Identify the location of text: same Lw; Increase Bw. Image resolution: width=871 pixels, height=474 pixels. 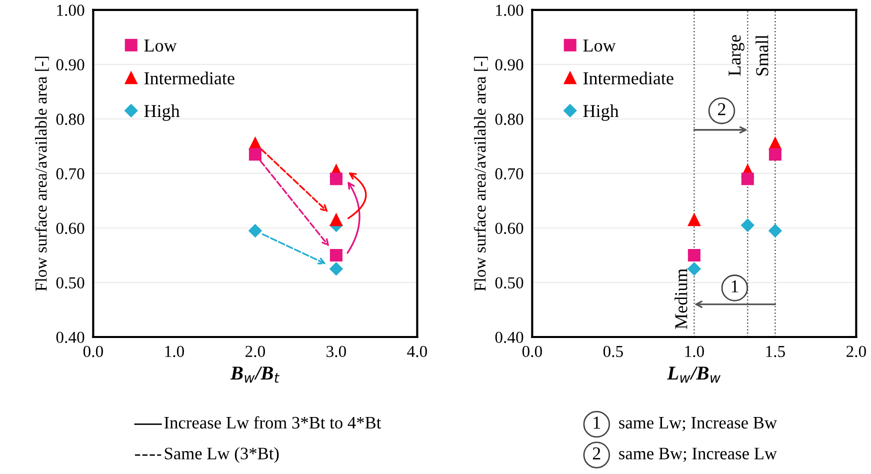
(698, 424).